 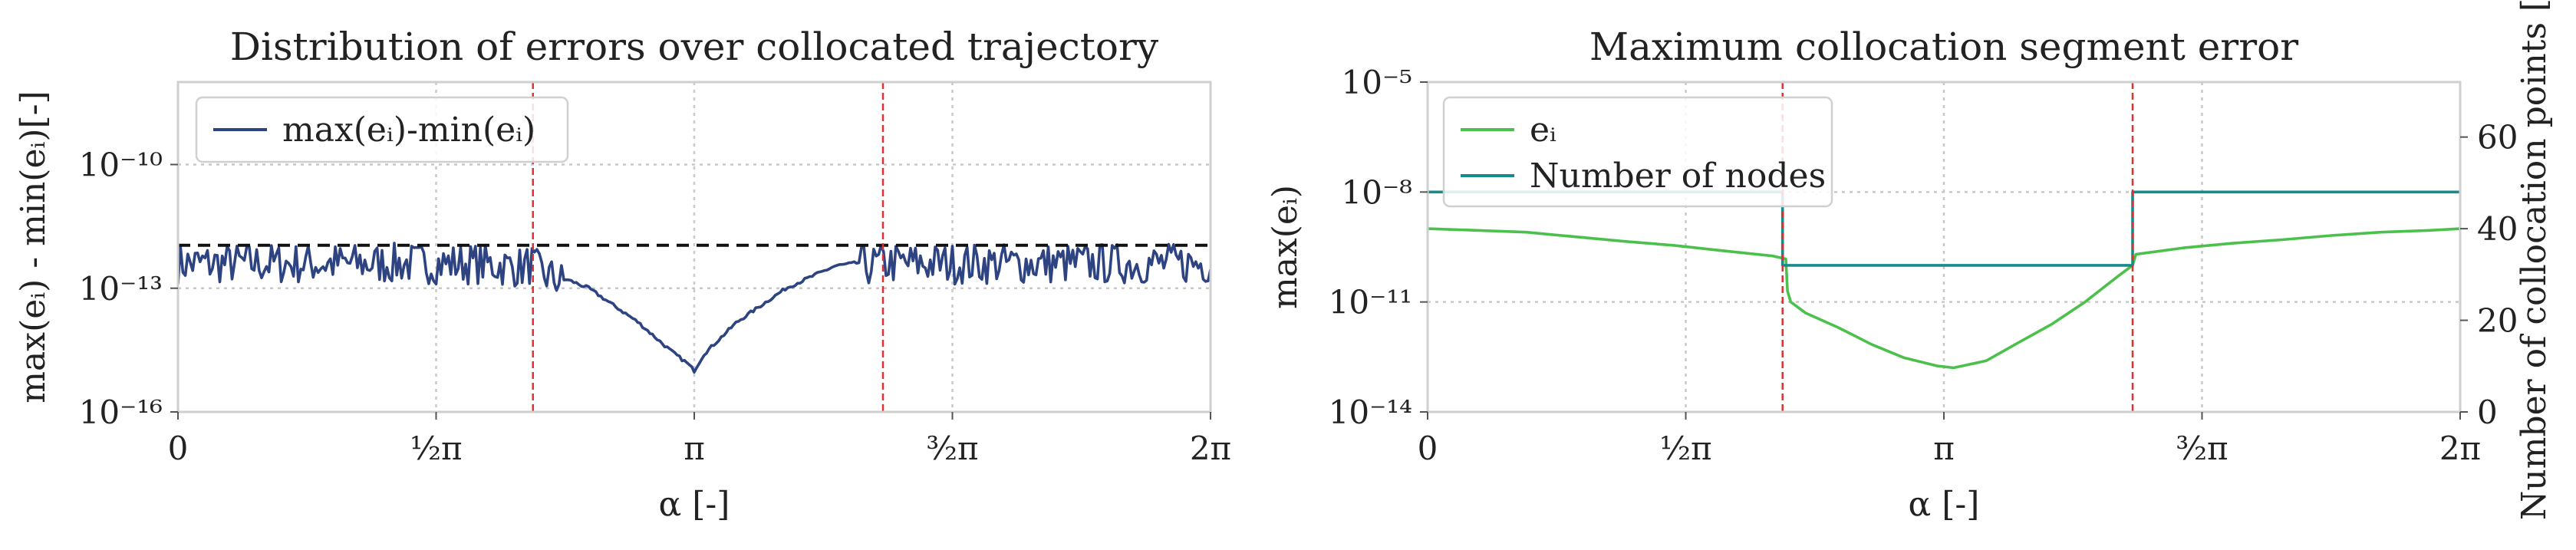 What do you see at coordinates (121, 412) in the screenshot?
I see `y-tick-label: 10⁻¹⁶` at bounding box center [121, 412].